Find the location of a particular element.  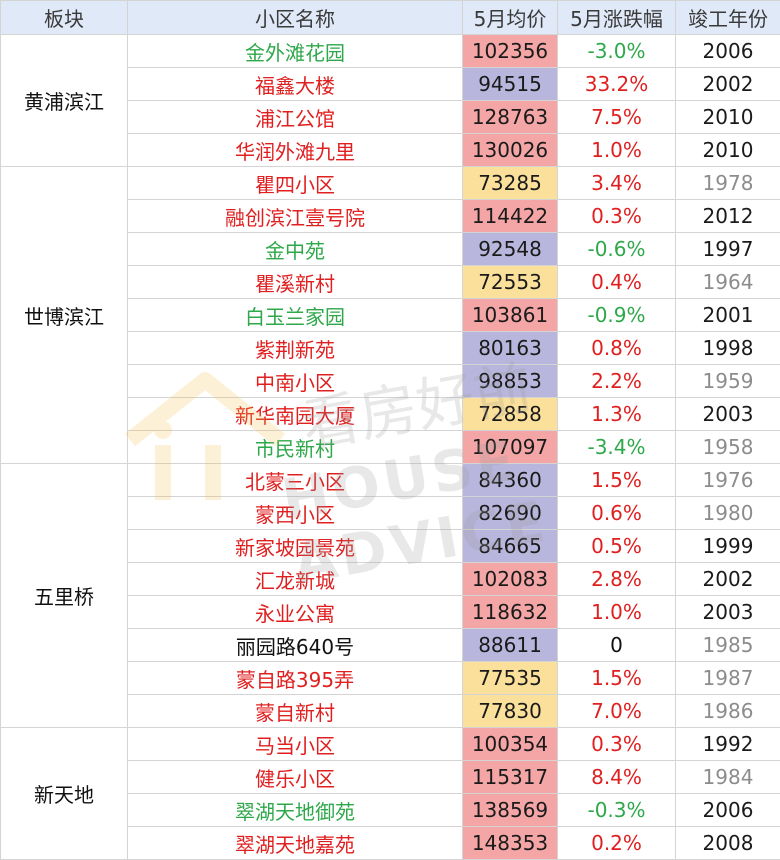

district-cell: 世博滨江 is located at coordinates (64, 315).